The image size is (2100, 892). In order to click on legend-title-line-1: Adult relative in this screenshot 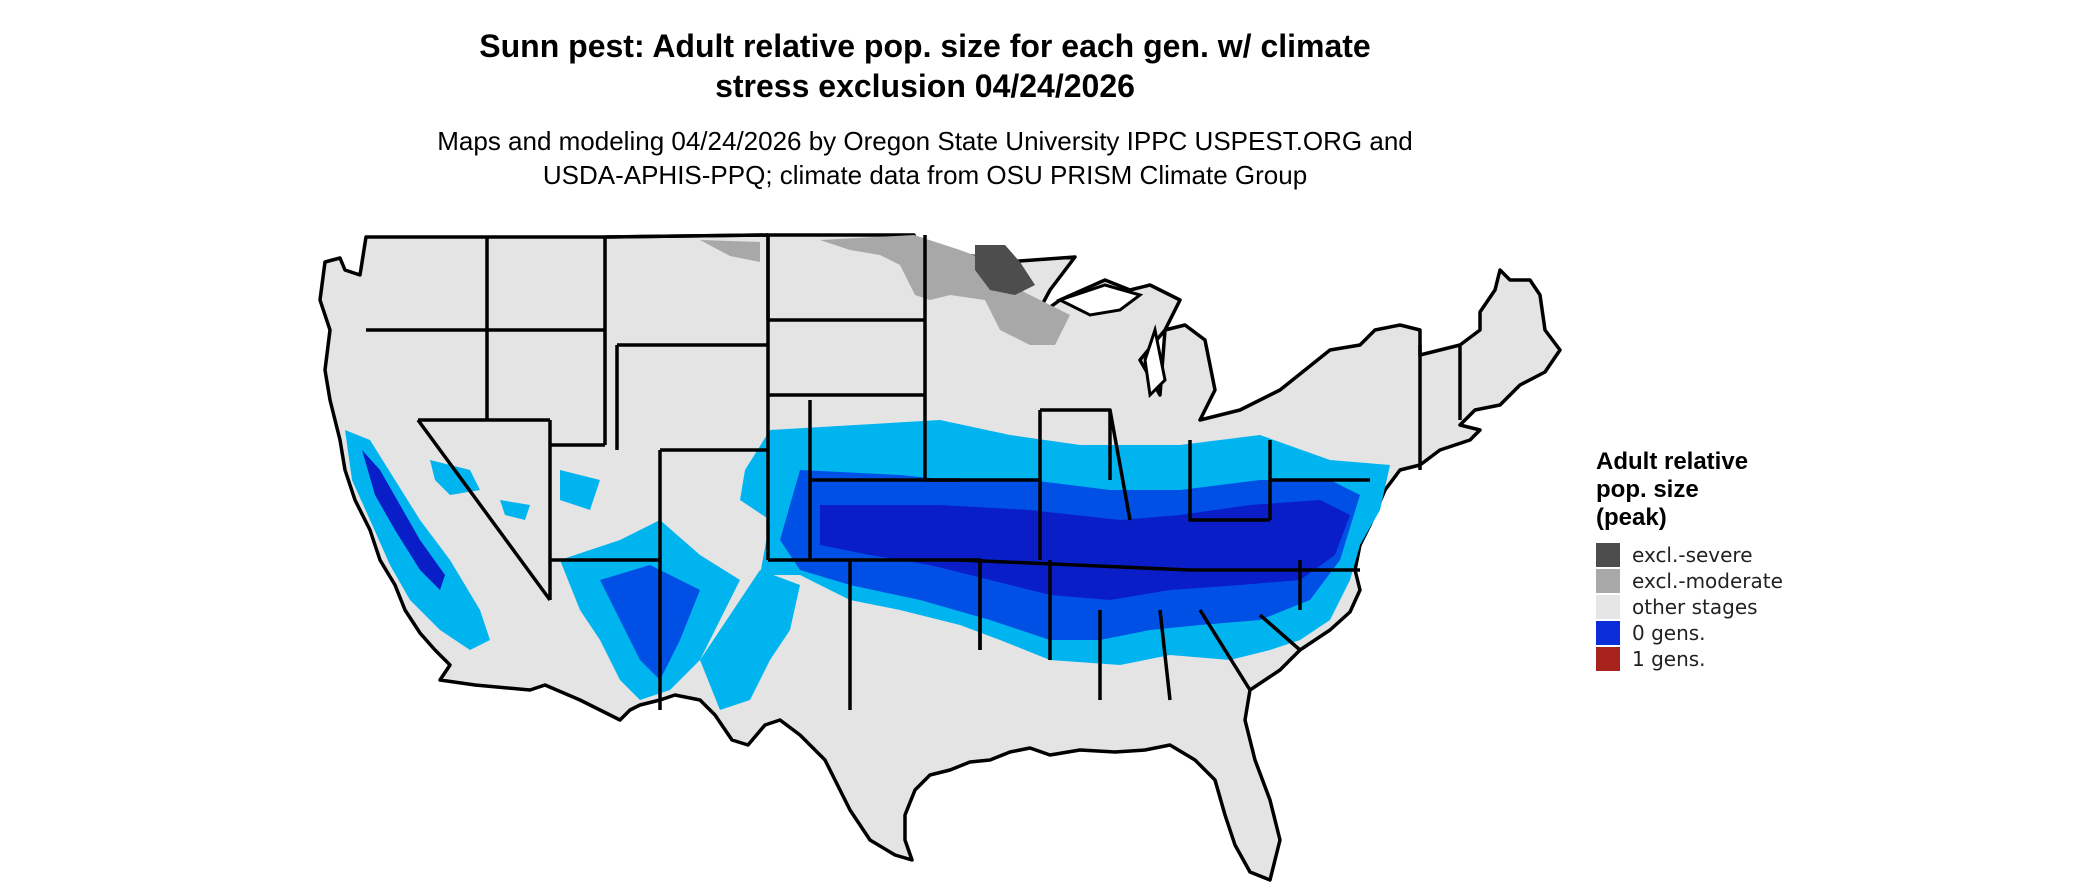, I will do `click(1672, 461)`.